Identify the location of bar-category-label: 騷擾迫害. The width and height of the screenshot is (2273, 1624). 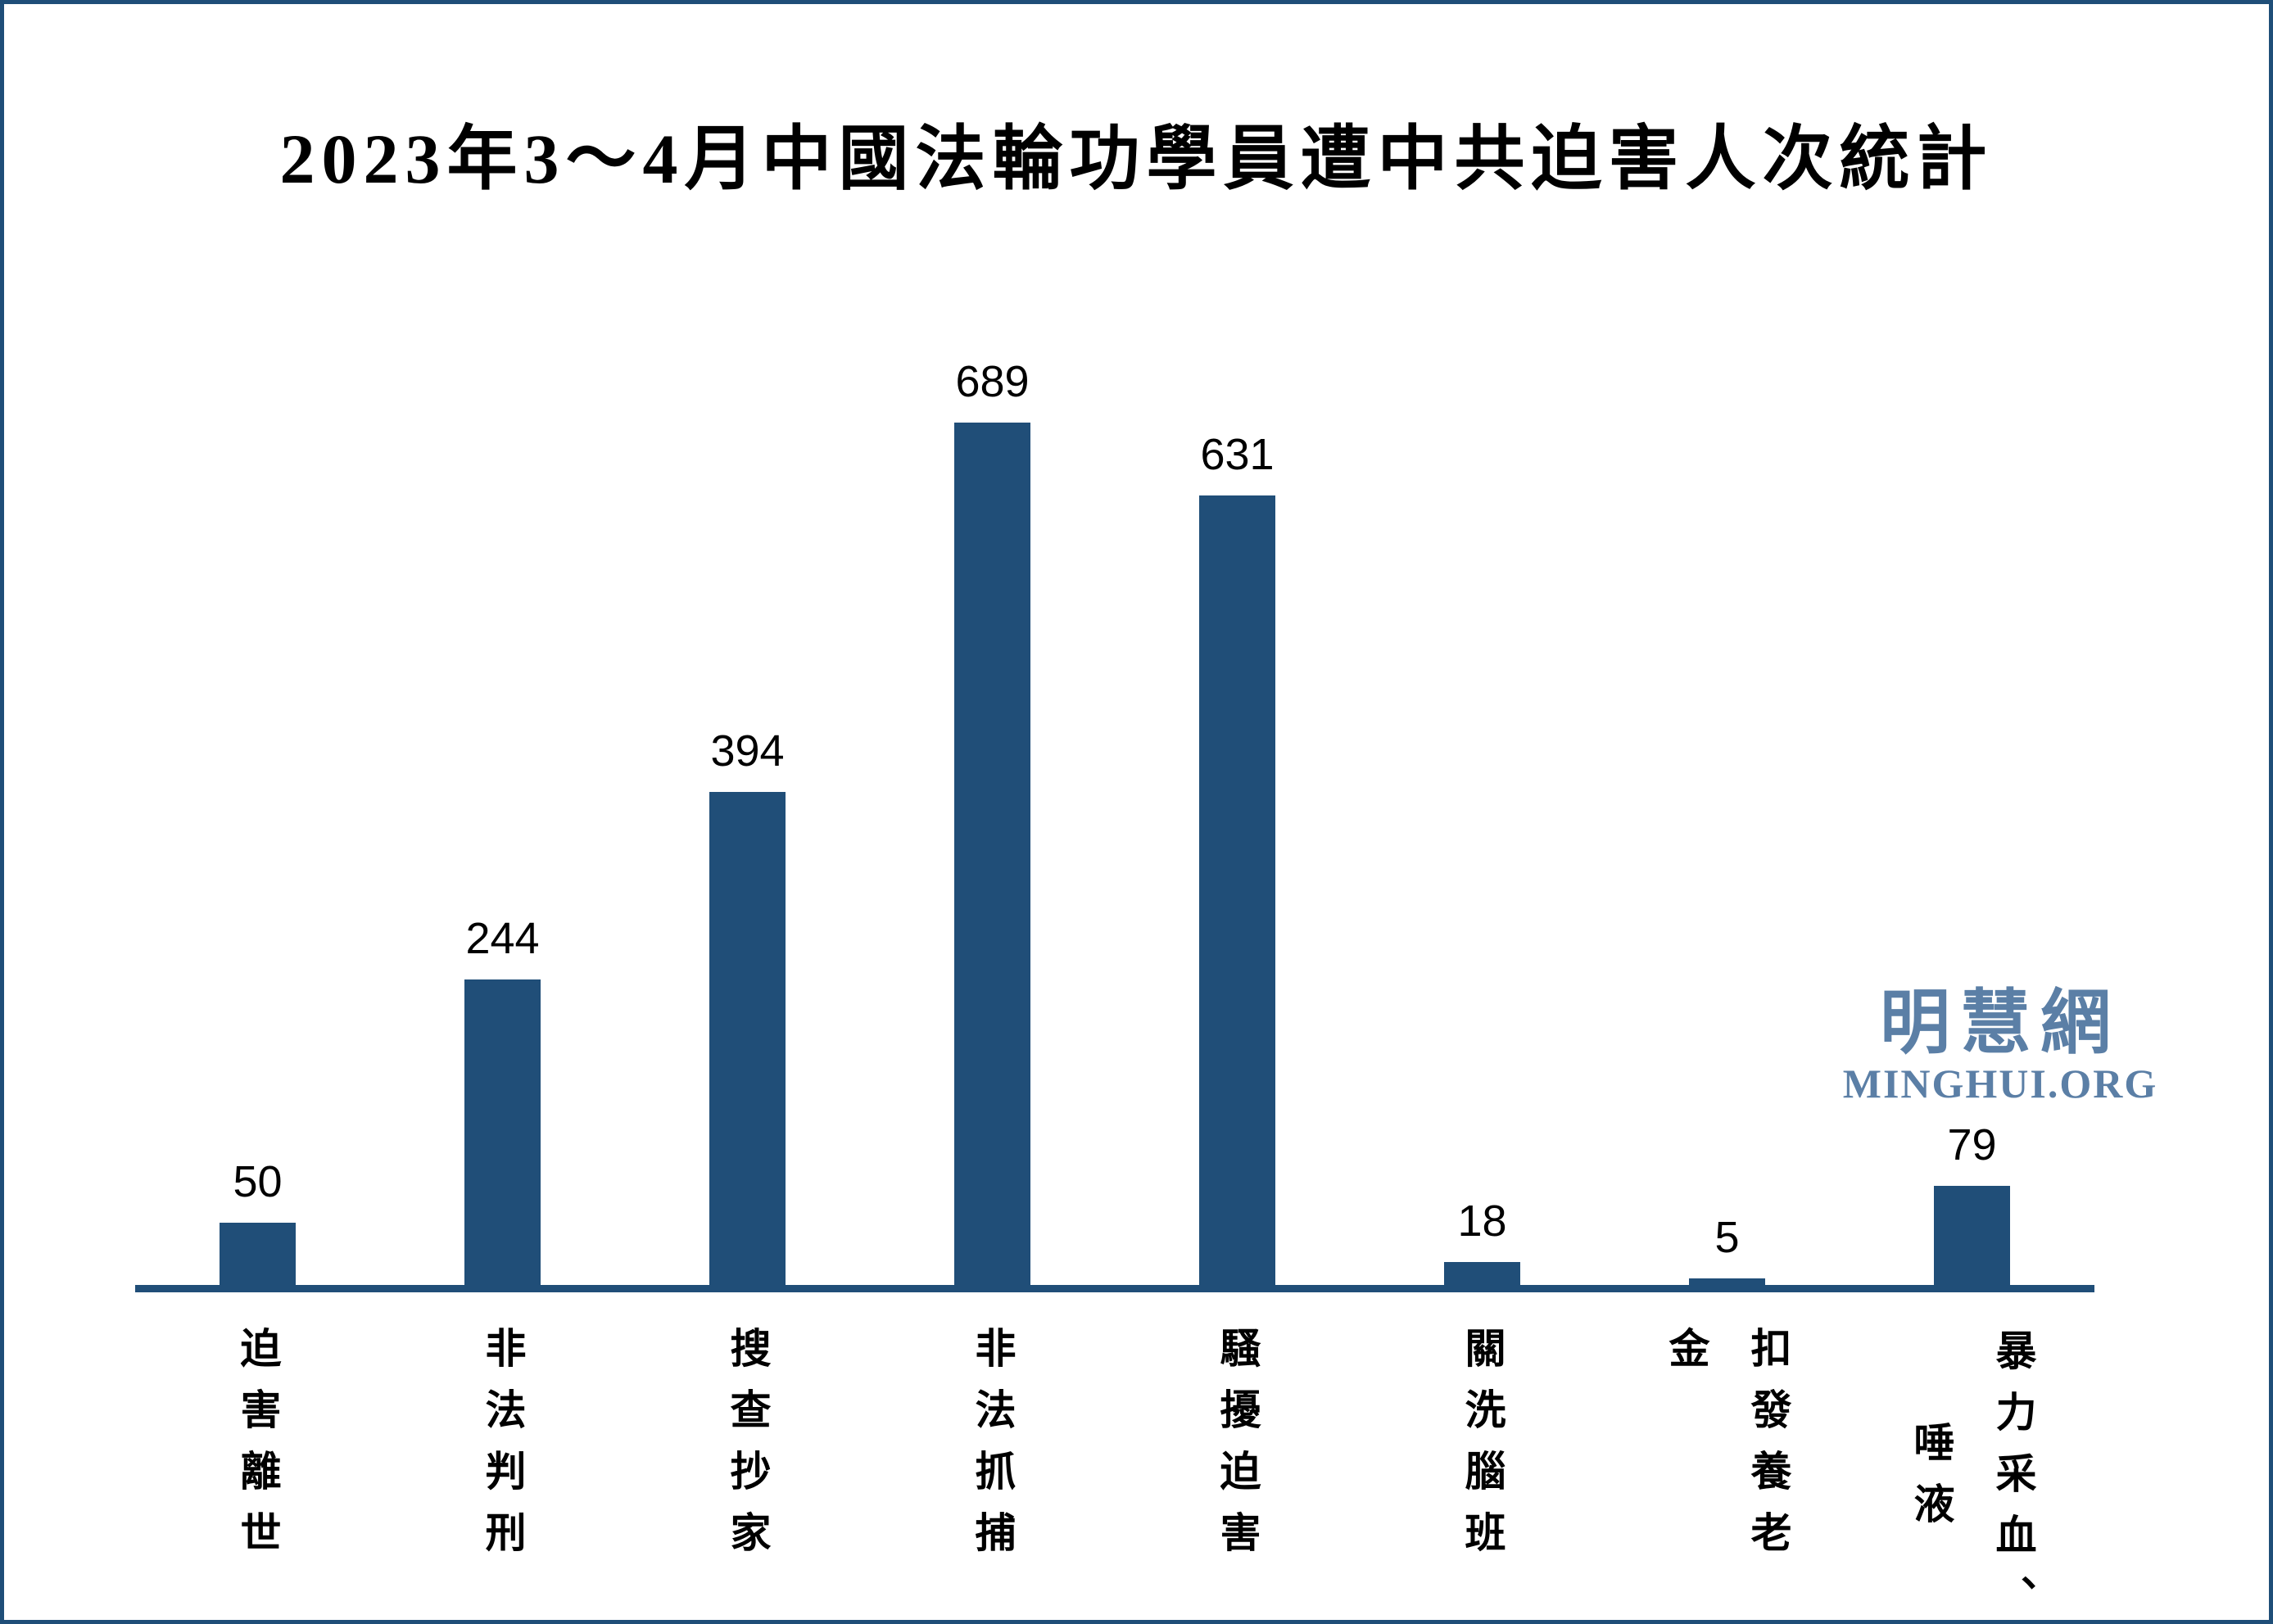
(1237, 1449).